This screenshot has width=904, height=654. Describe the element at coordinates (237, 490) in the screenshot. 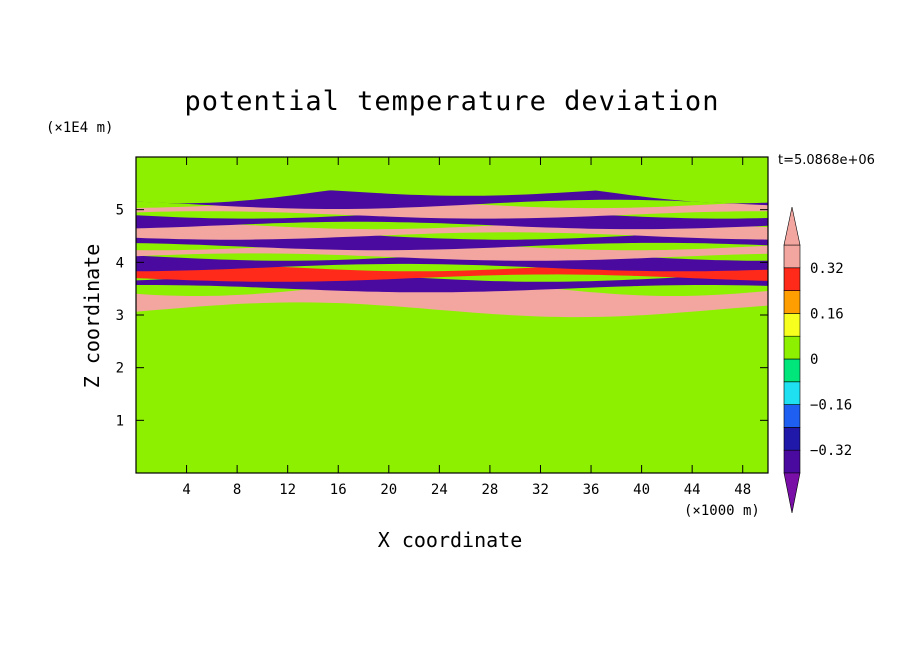

I see `x-tick-label: 8` at that location.